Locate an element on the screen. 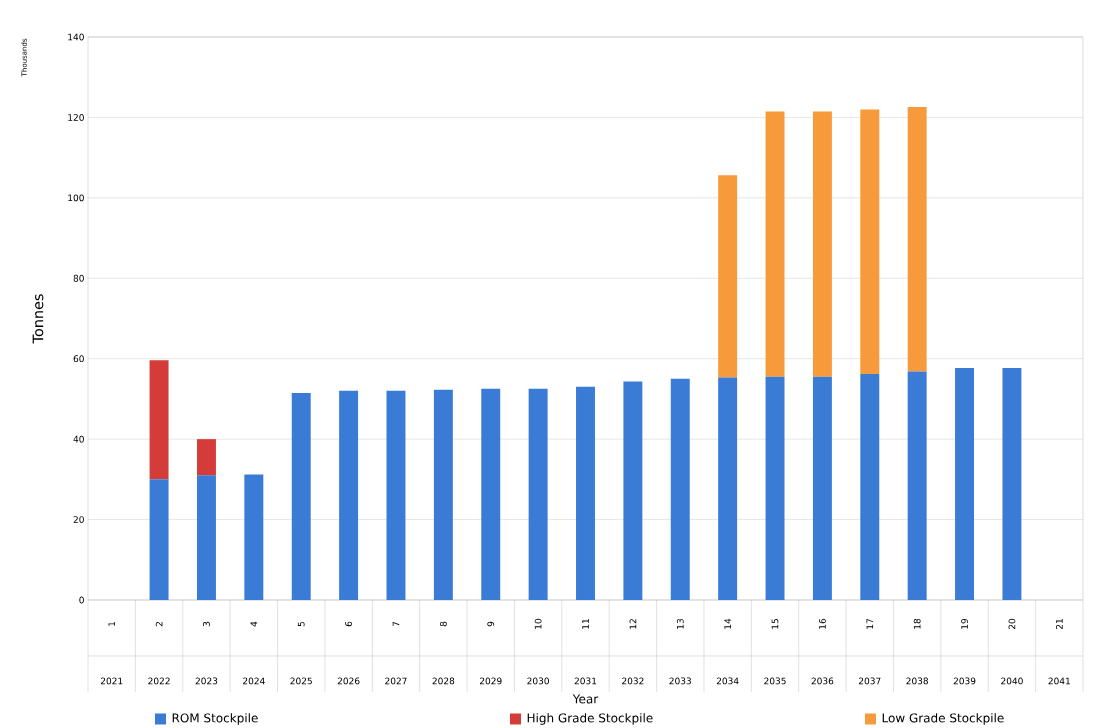 The height and width of the screenshot is (728, 1101). y-tick-label: 120 is located at coordinates (76, 117).